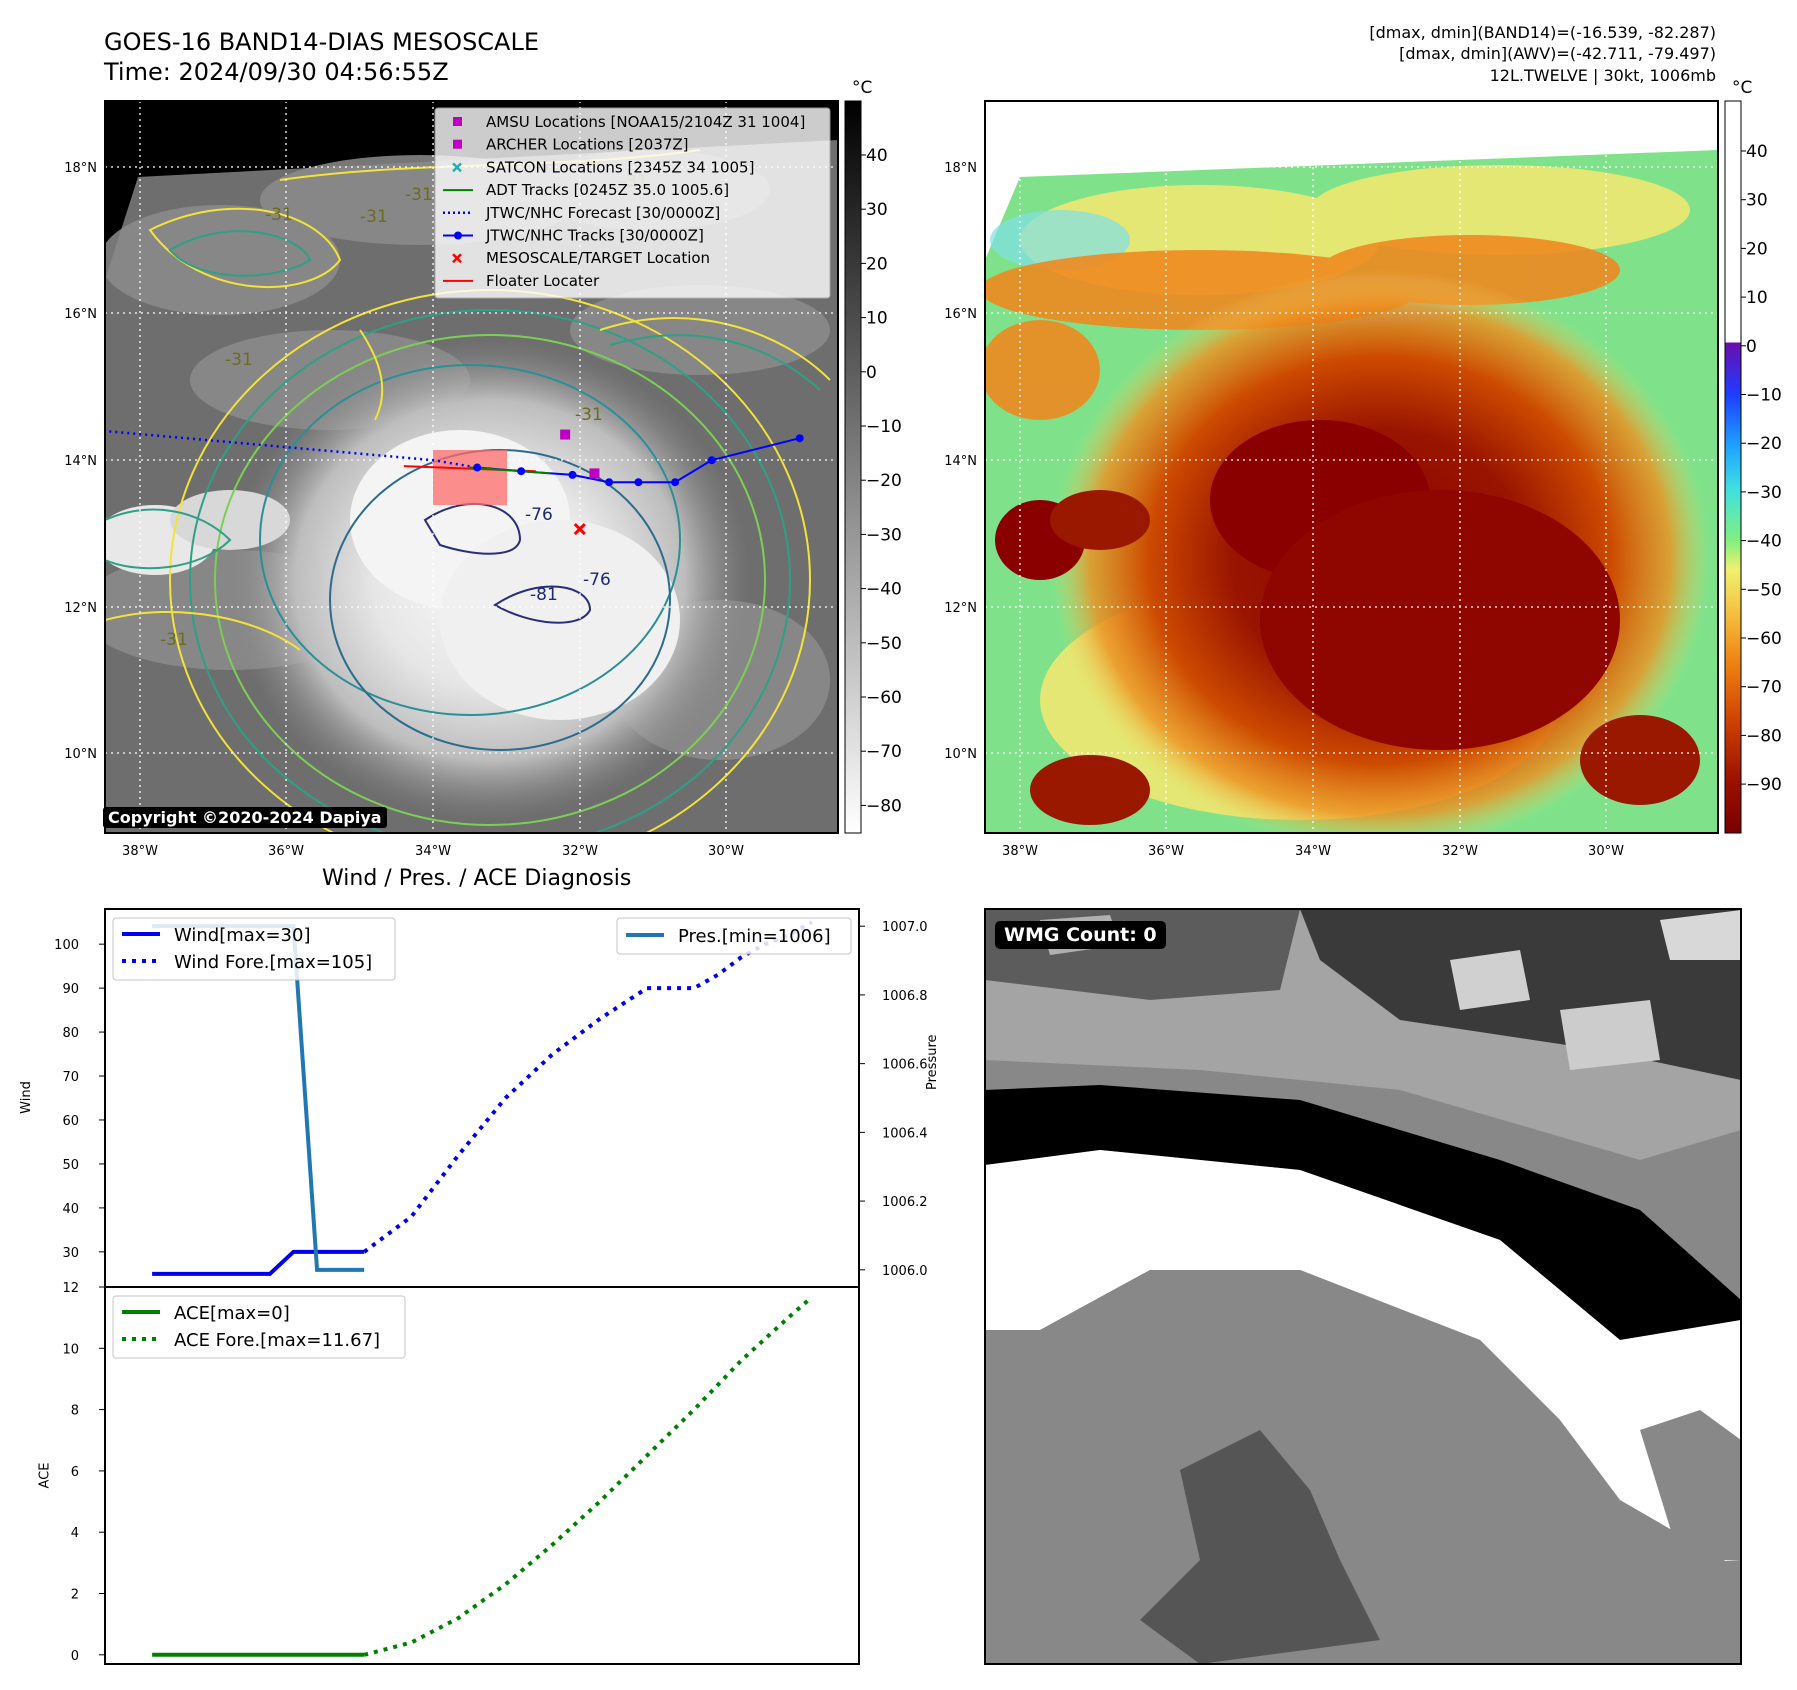 The width and height of the screenshot is (1797, 1690). What do you see at coordinates (754, 936) in the screenshot?
I see `legend-label: Pres.[min=1006]` at bounding box center [754, 936].